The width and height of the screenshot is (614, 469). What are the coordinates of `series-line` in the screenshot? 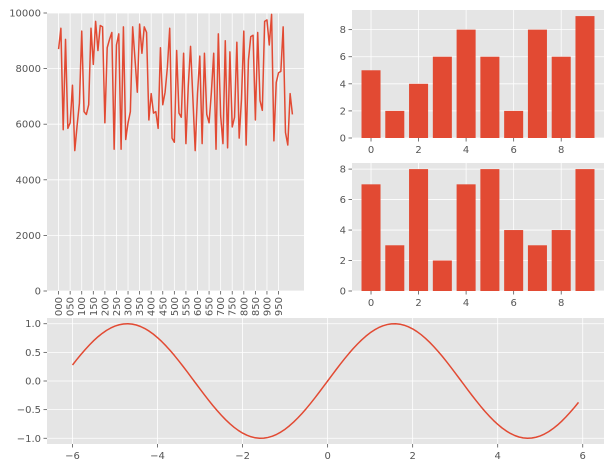 It's located at (175, 82).